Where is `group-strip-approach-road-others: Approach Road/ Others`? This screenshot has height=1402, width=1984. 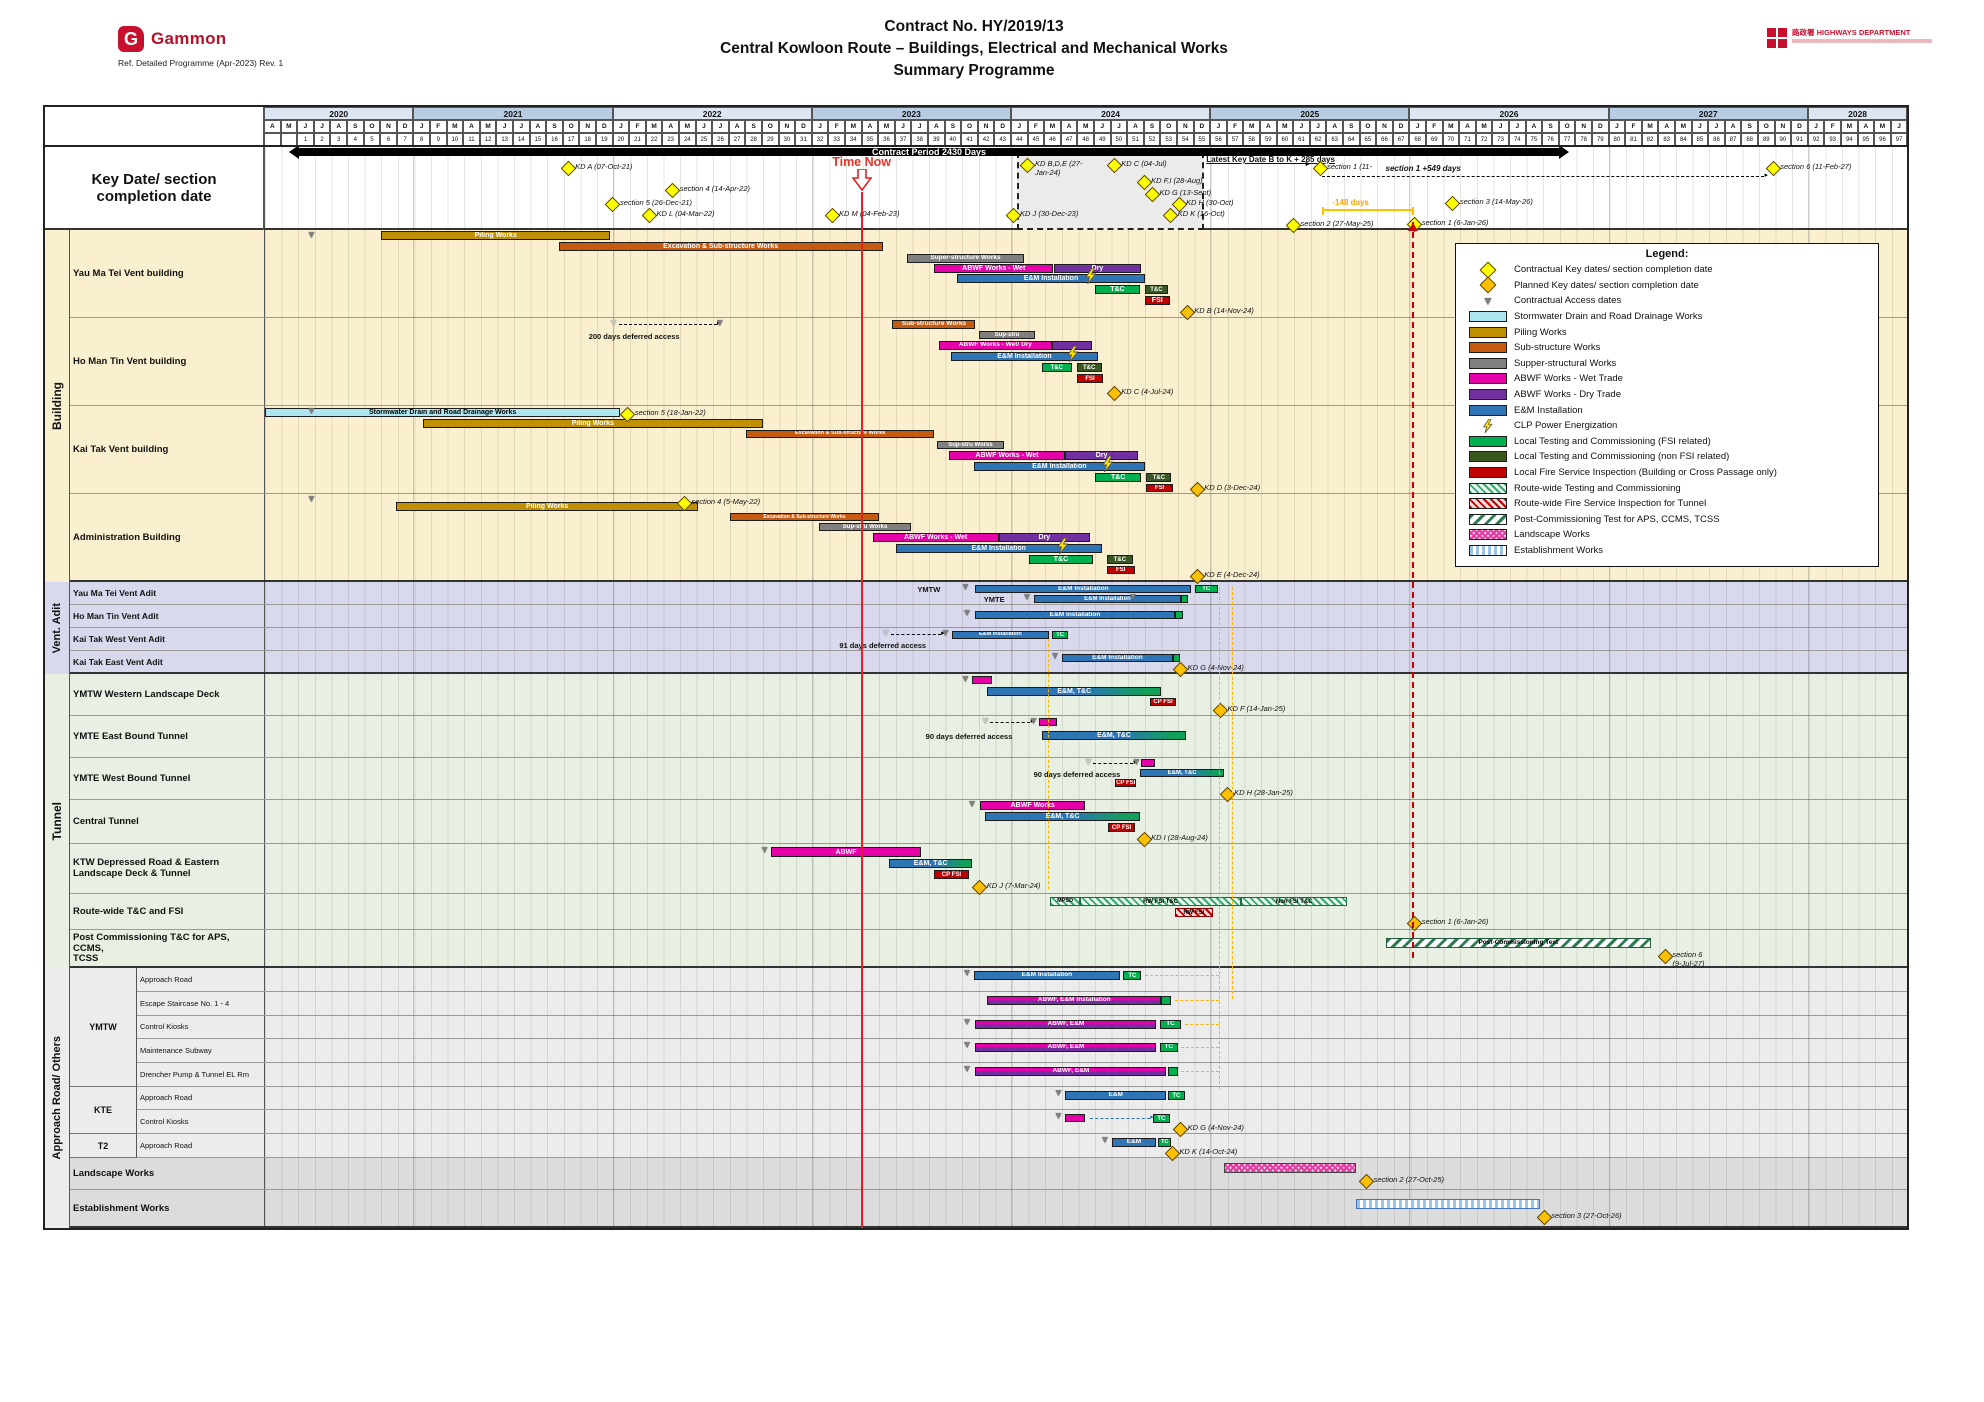 group-strip-approach-road-others: Approach Road/ Others is located at coordinates (57, 1098).